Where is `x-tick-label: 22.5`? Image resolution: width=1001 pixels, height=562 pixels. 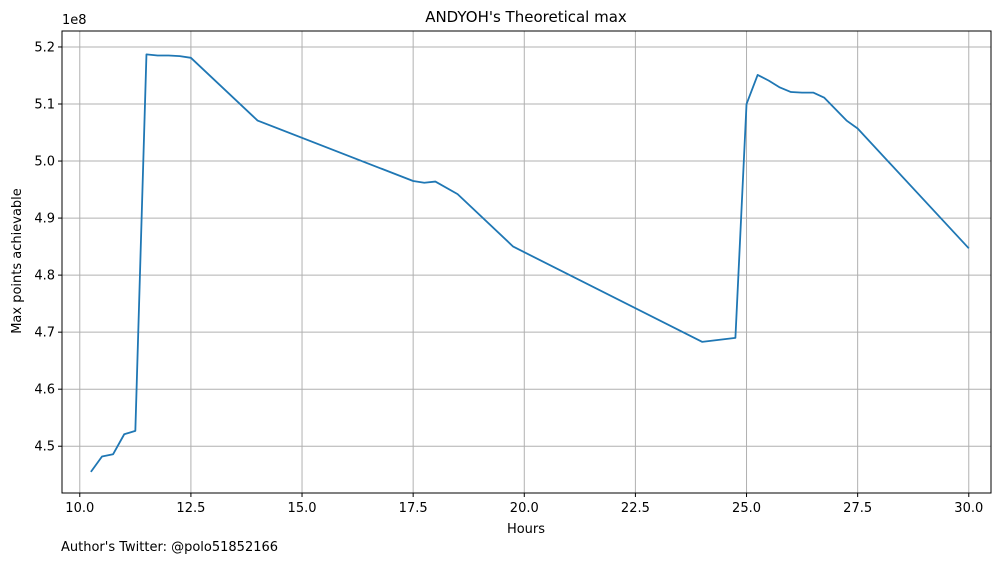 x-tick-label: 22.5 is located at coordinates (635, 508).